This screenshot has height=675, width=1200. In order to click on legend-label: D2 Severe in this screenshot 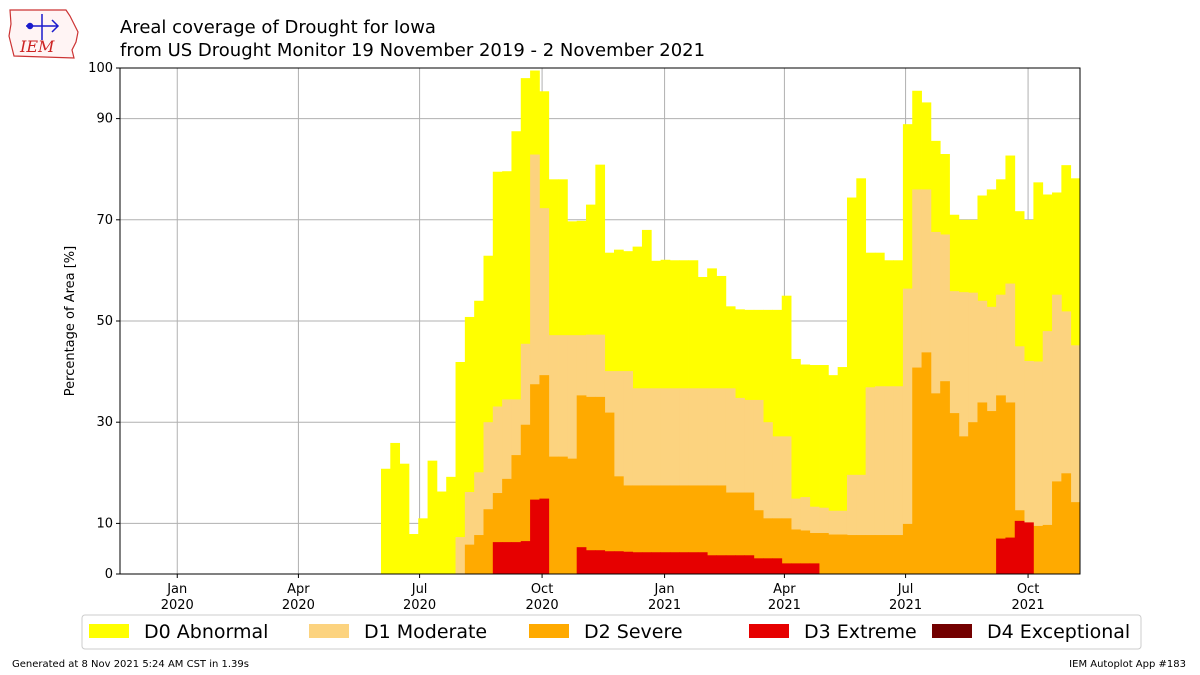, I will do `click(633, 632)`.